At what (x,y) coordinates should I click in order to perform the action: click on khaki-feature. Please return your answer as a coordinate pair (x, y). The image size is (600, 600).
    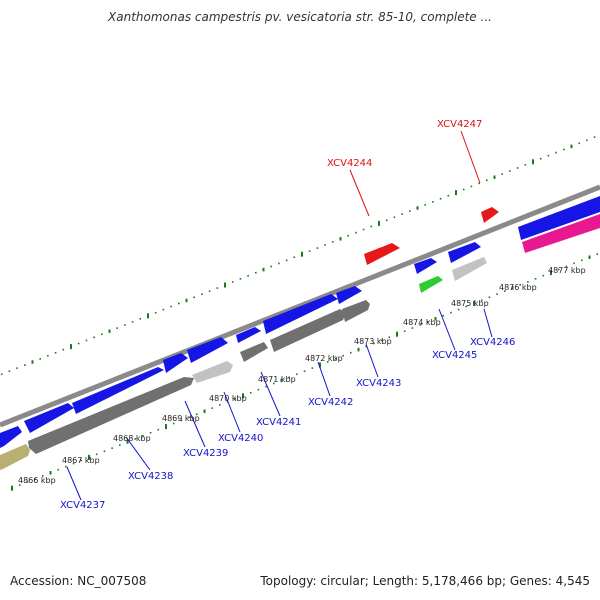
    Looking at the image, I should click on (15, 457).